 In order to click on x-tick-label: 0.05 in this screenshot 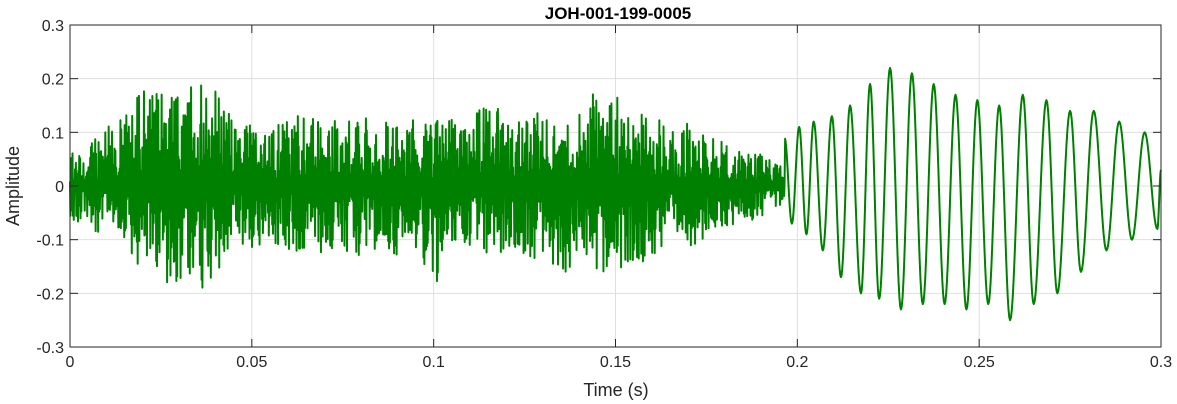, I will do `click(251, 362)`.